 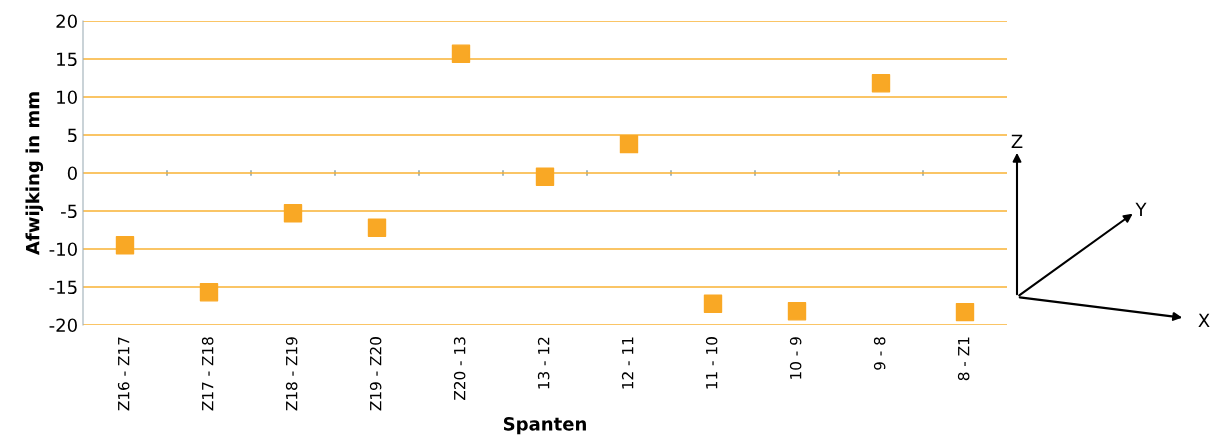 What do you see at coordinates (1204, 320) in the screenshot?
I see `text: X` at bounding box center [1204, 320].